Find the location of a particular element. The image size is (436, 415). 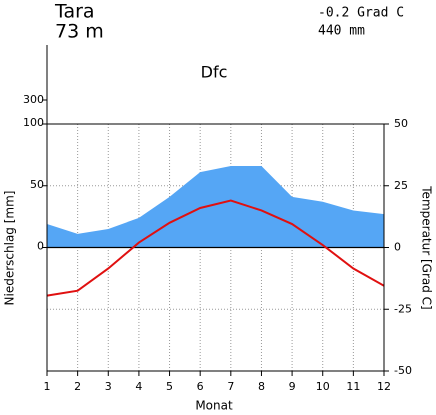

x-tick-label: 12 is located at coordinates (384, 386).